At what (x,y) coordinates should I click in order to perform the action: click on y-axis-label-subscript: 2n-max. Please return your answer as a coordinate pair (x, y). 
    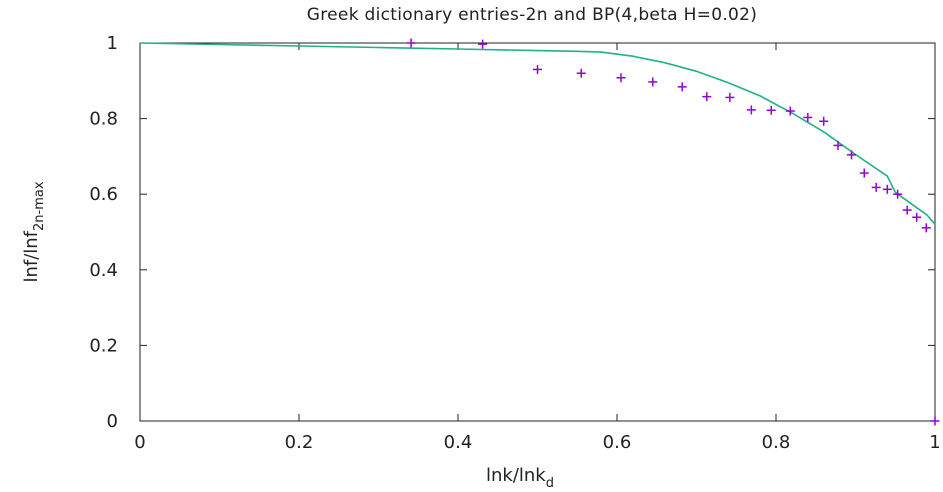
    Looking at the image, I should click on (39, 206).